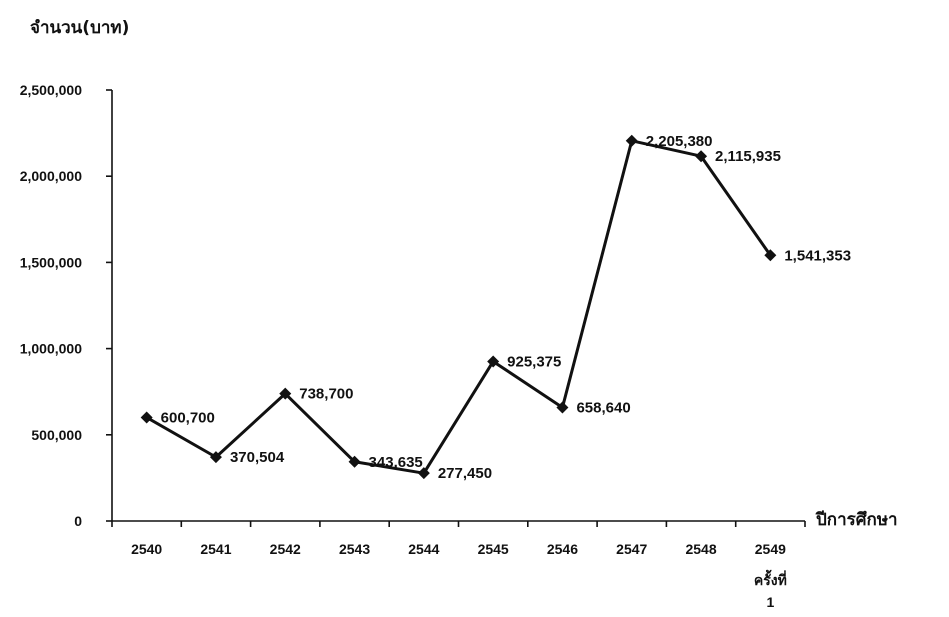 This screenshot has height=617, width=949. I want to click on data-value-label: 600,700, so click(188, 417).